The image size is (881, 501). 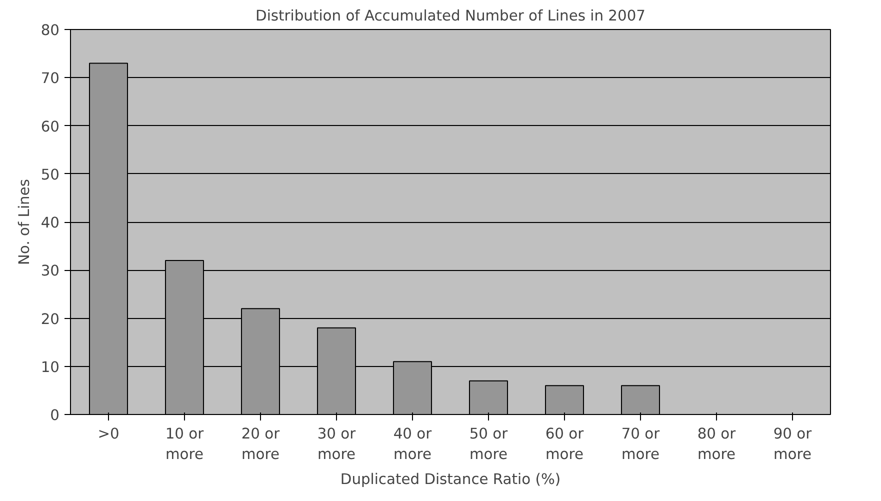 I want to click on y-tick-label: 40, so click(x=50, y=223).